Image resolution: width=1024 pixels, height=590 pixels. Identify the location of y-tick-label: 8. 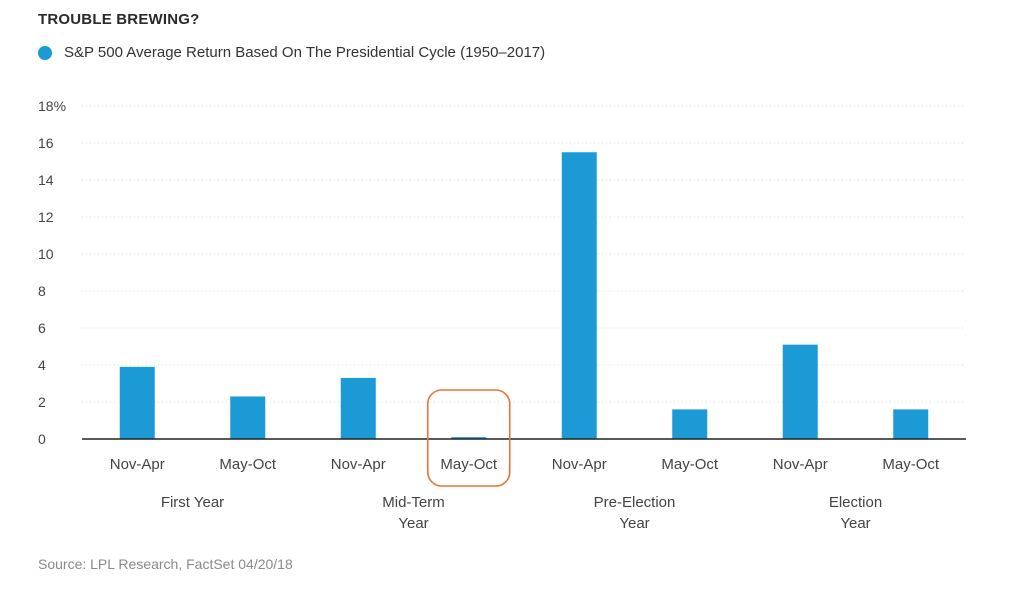
(42, 291).